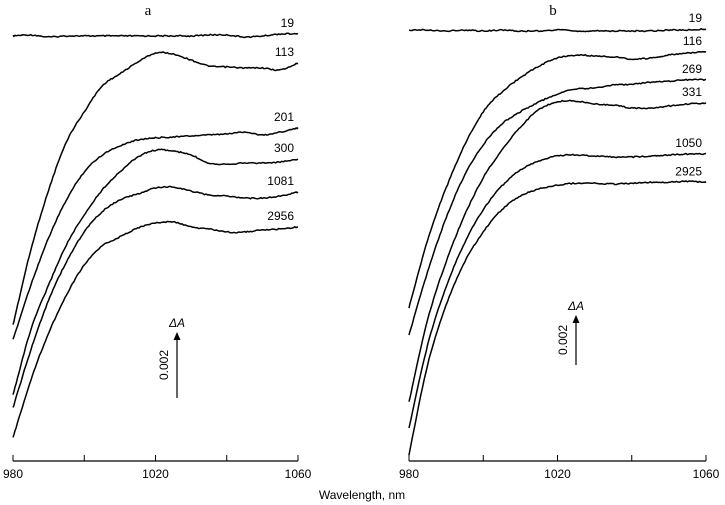 Image resolution: width=725 pixels, height=505 pixels. What do you see at coordinates (280, 216) in the screenshot?
I see `series-label: 2956` at bounding box center [280, 216].